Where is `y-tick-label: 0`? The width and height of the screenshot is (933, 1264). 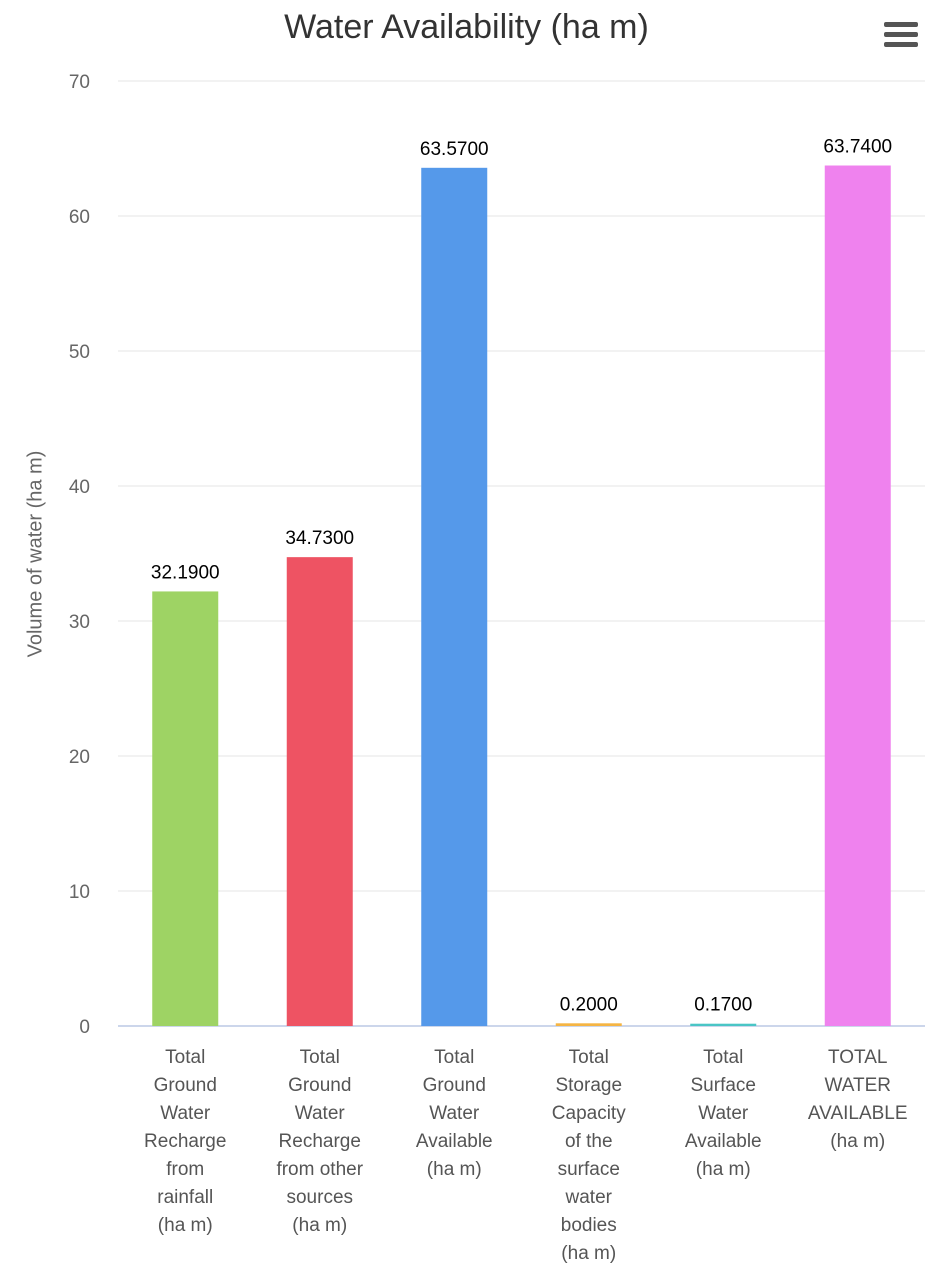 y-tick-label: 0 is located at coordinates (84, 1027).